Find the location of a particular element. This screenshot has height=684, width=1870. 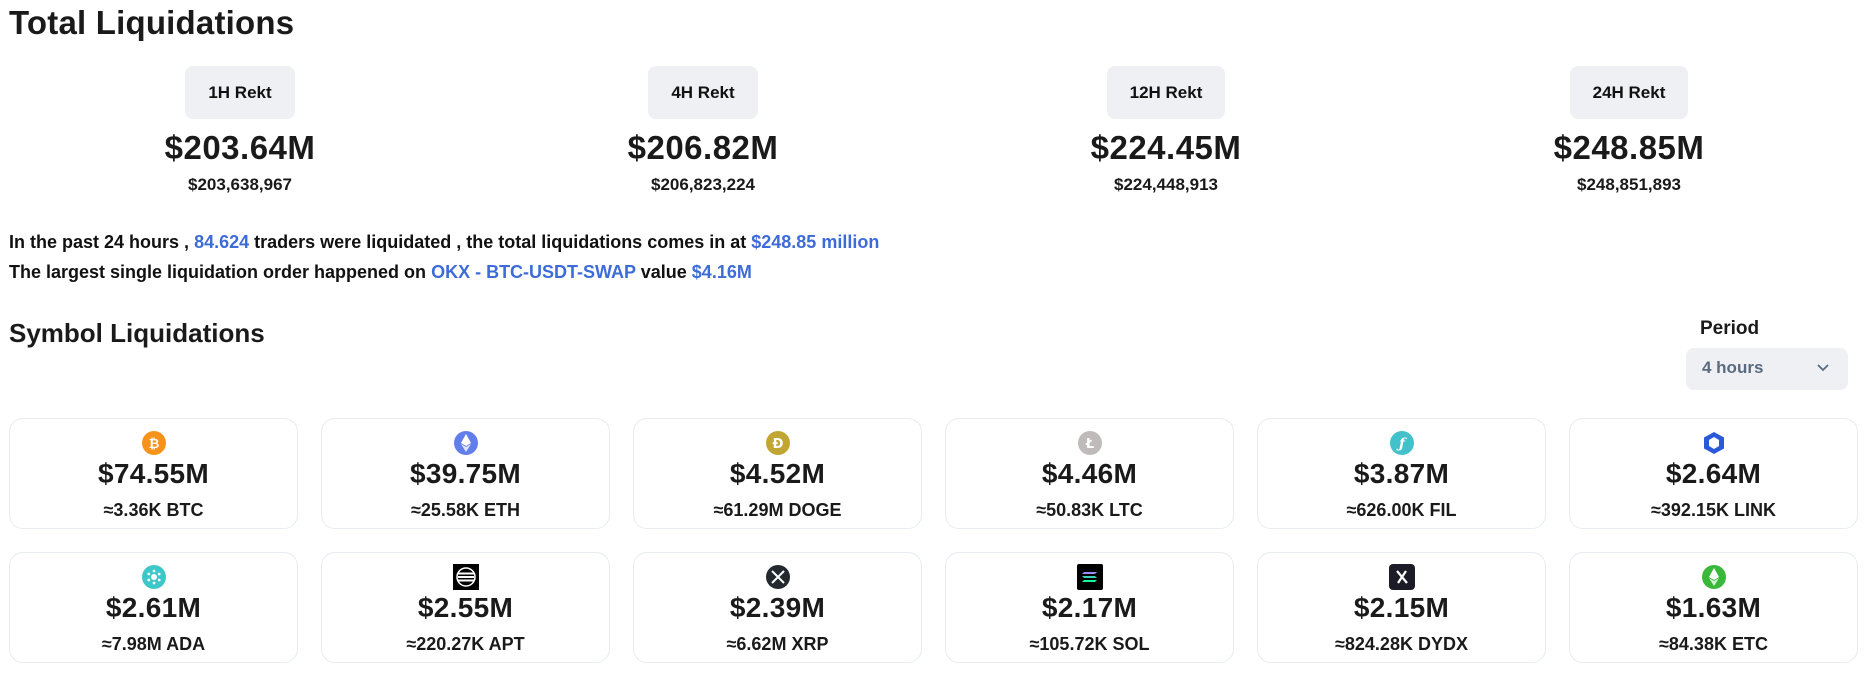

rekt-1h-amount: $203.64M is located at coordinates (240, 147).